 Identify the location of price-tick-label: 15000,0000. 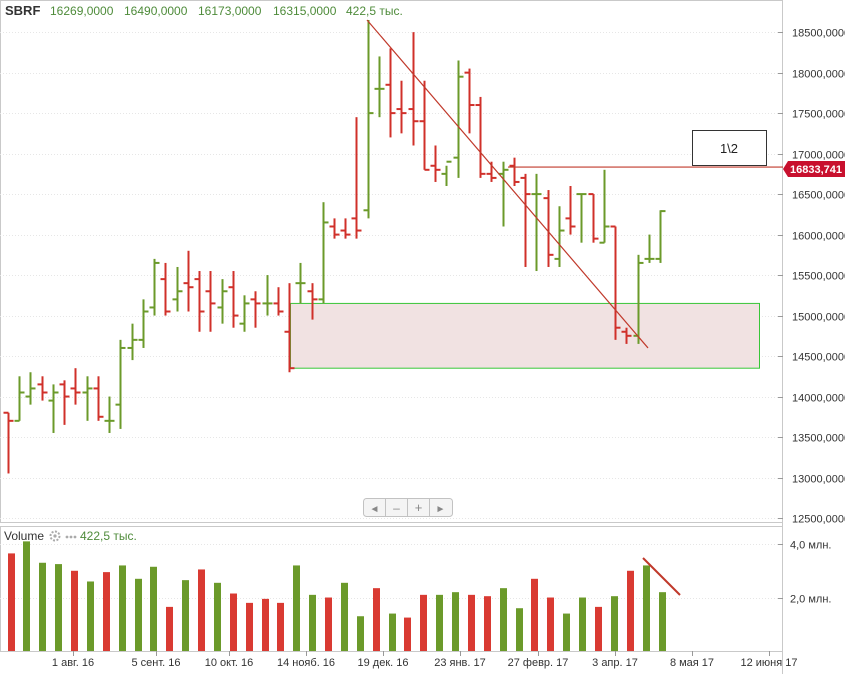
(818, 318).